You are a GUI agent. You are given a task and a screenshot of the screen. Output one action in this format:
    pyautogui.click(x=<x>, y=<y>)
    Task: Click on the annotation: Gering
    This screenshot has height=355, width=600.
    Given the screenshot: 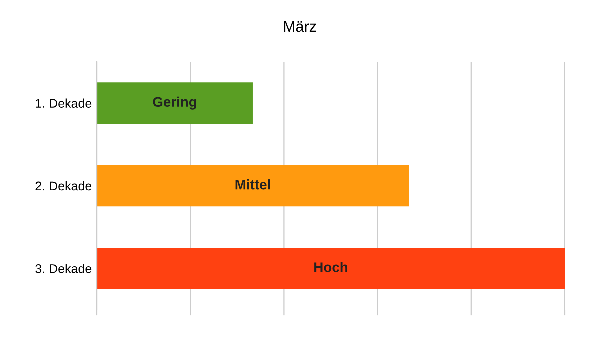 What is the action you would take?
    pyautogui.click(x=174, y=103)
    